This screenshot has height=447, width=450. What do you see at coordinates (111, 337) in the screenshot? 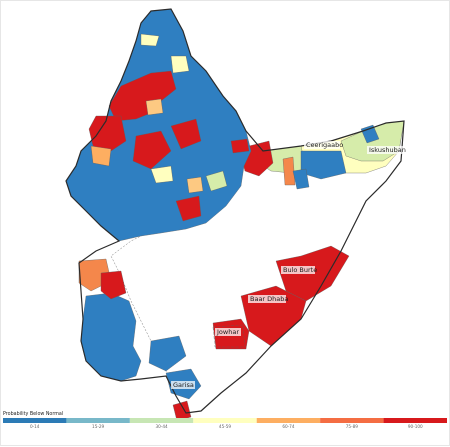
I see `kenya-west-blue` at bounding box center [111, 337].